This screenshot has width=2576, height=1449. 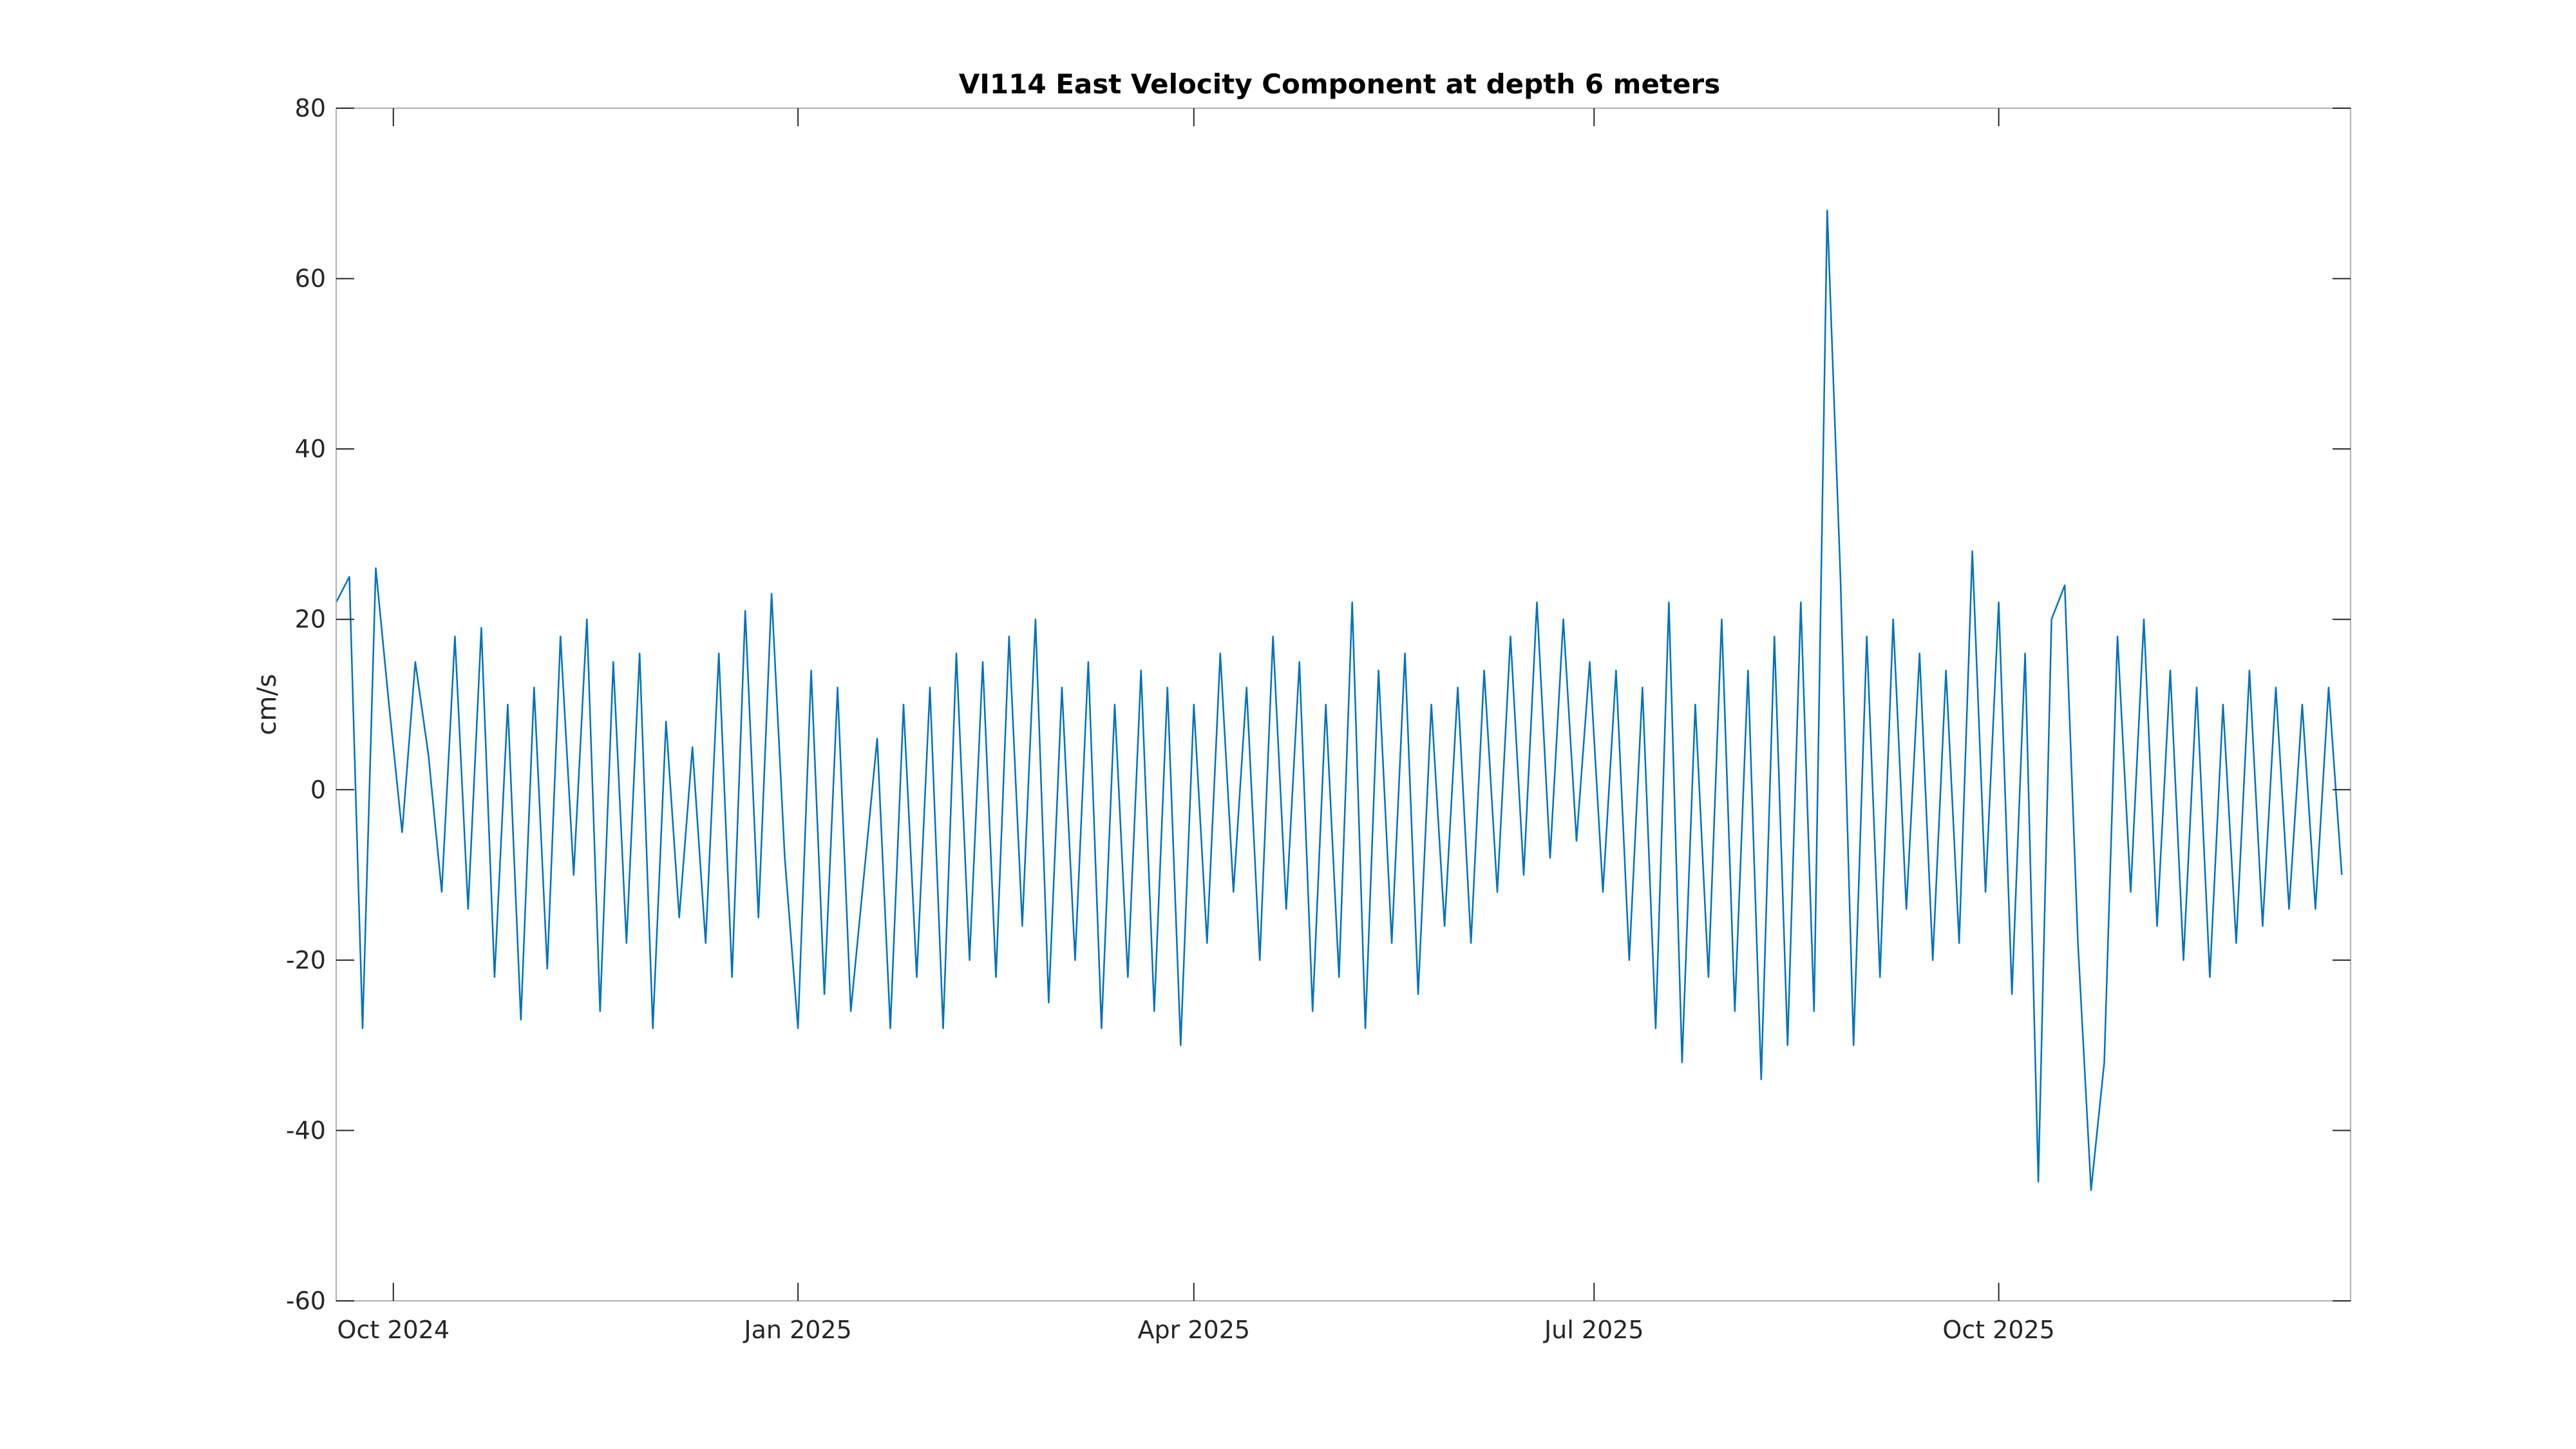 I want to click on y-axis-title: cm/s, so click(x=267, y=705).